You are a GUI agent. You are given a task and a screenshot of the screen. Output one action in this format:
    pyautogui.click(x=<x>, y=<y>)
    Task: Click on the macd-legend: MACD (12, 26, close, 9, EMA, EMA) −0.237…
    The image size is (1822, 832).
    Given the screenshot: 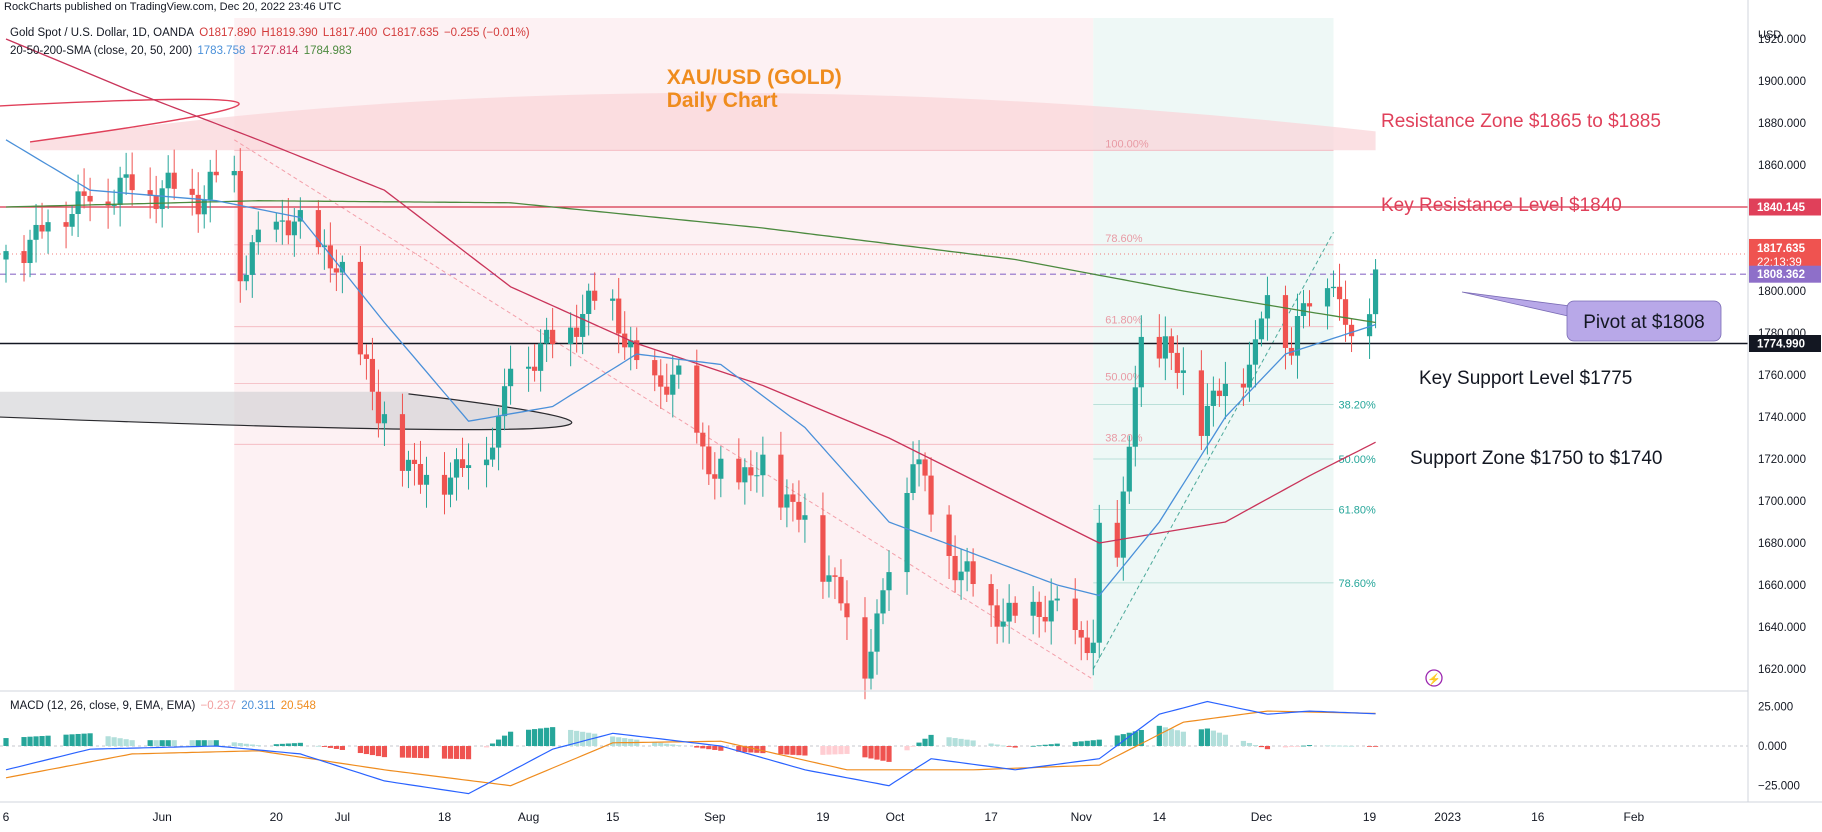 What is the action you would take?
    pyautogui.click(x=164, y=706)
    